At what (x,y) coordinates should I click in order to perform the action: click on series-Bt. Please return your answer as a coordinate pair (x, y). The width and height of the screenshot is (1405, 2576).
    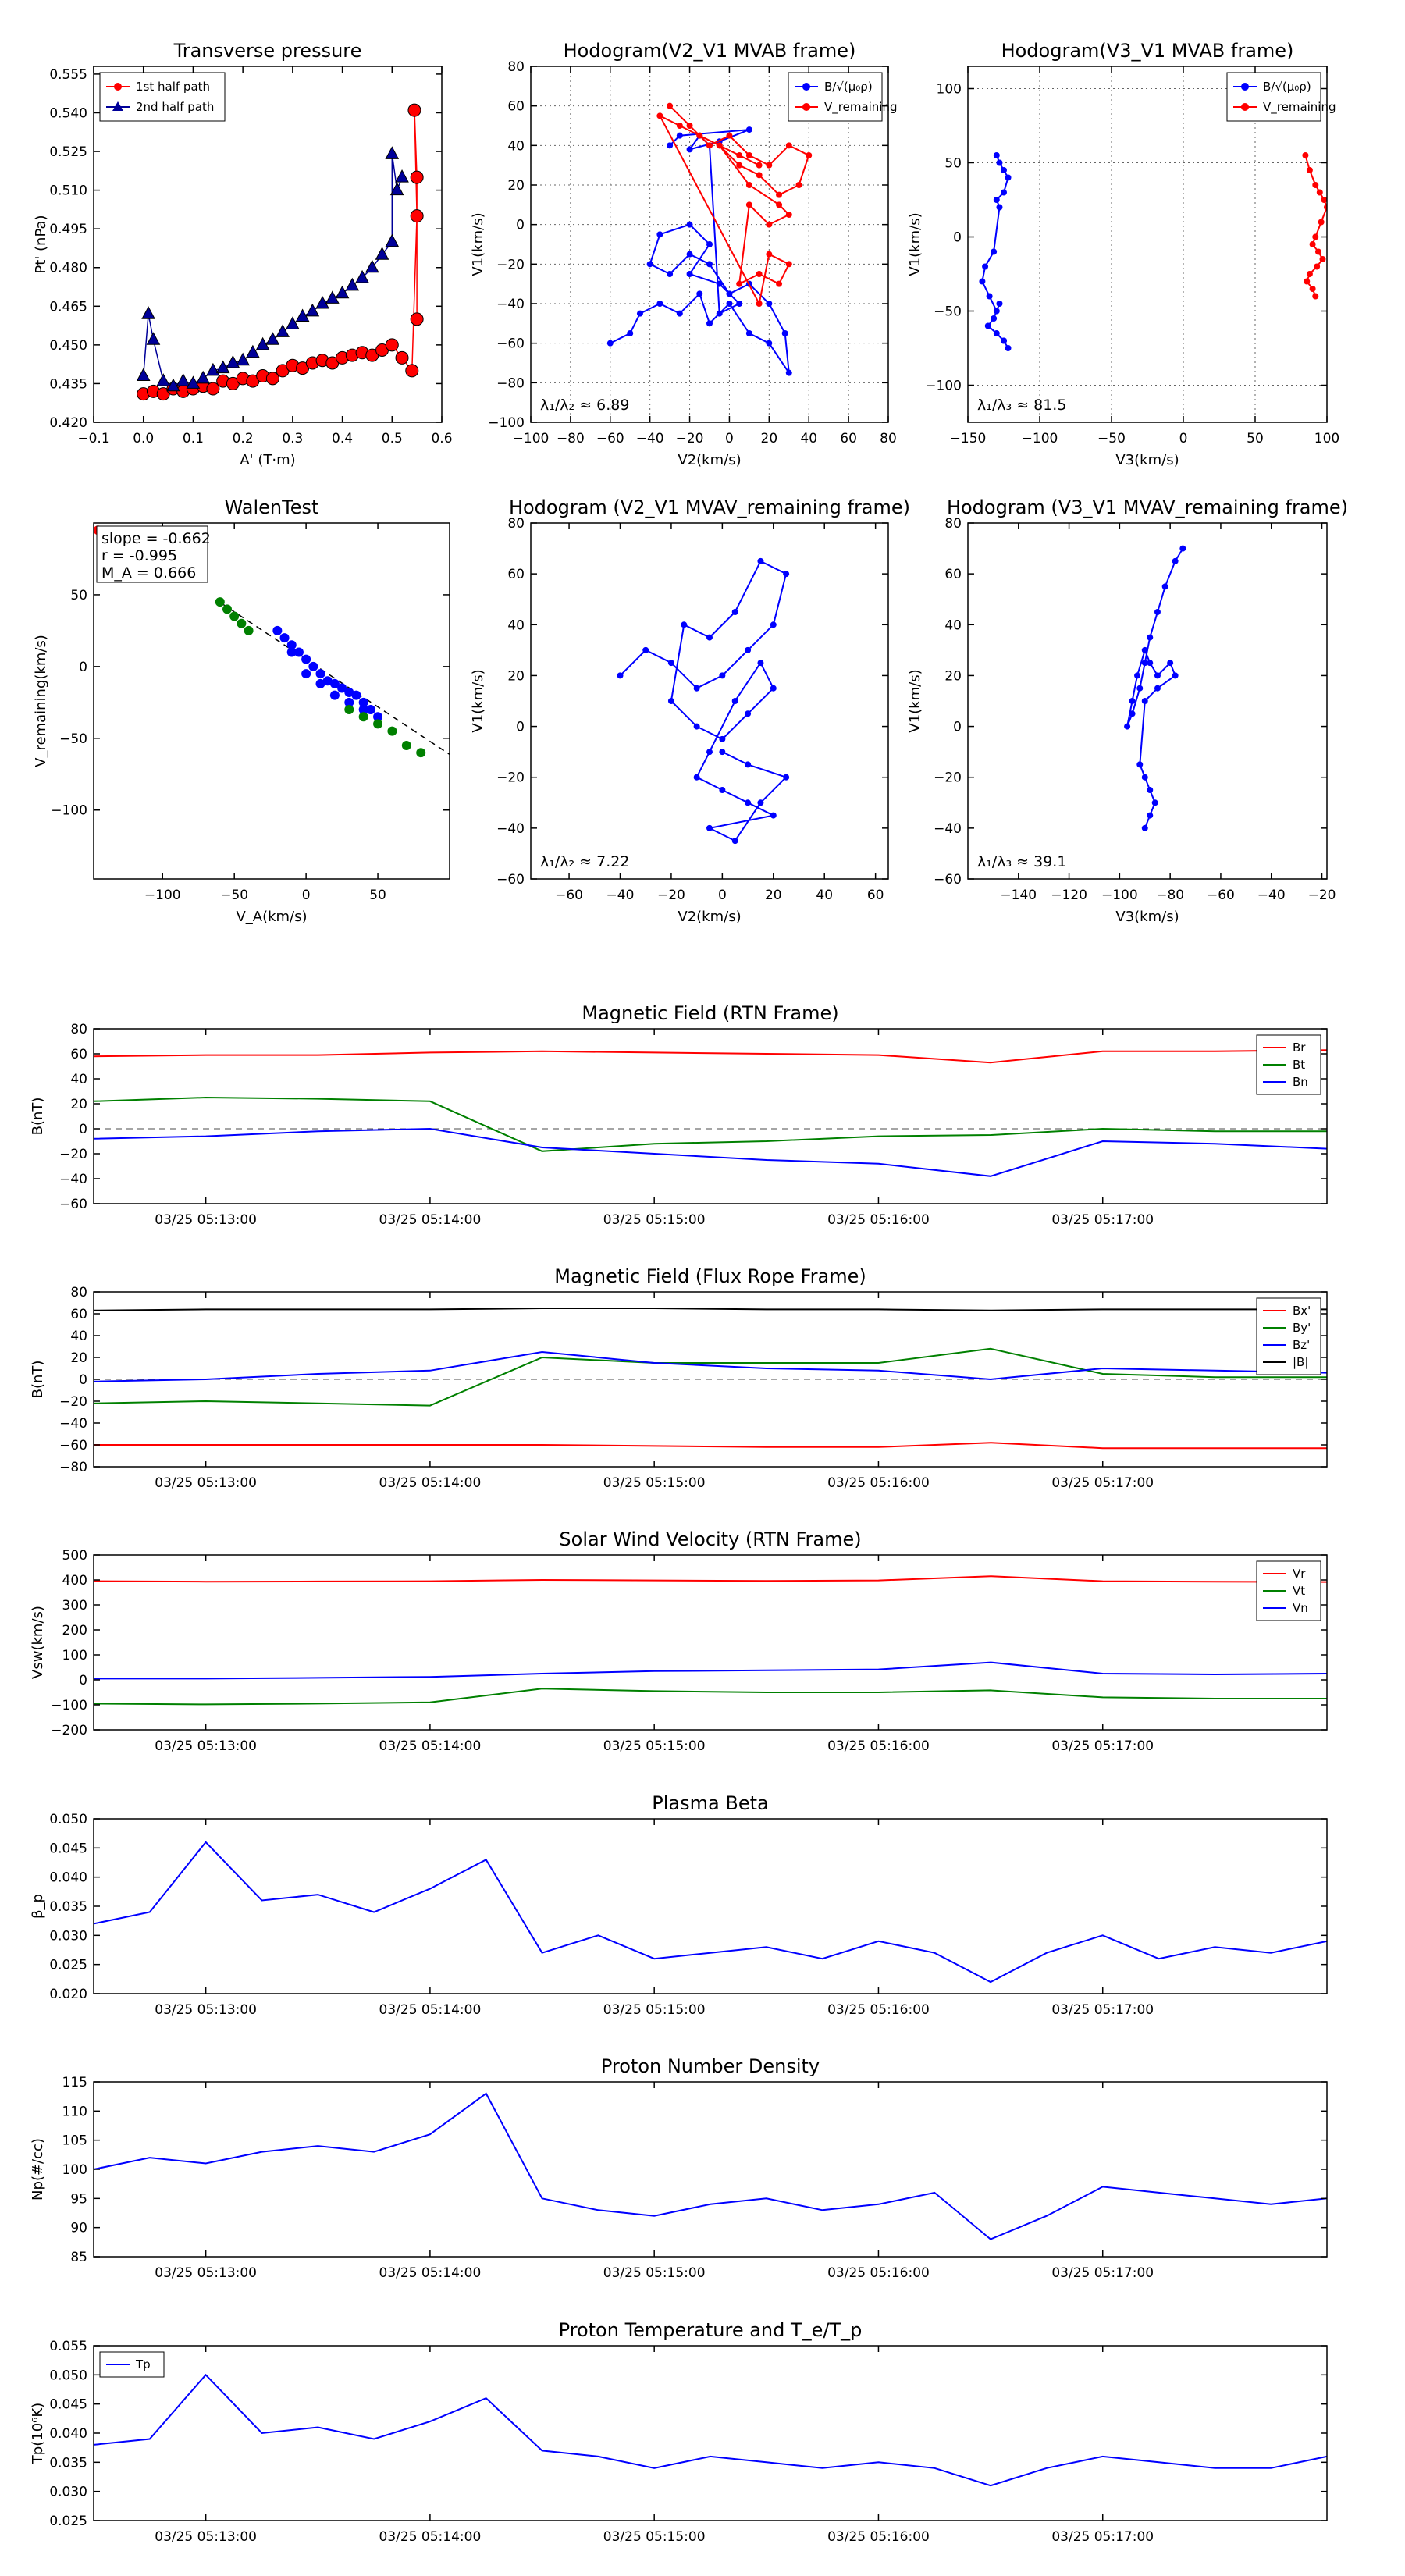
    Looking at the image, I should click on (711, 1124).